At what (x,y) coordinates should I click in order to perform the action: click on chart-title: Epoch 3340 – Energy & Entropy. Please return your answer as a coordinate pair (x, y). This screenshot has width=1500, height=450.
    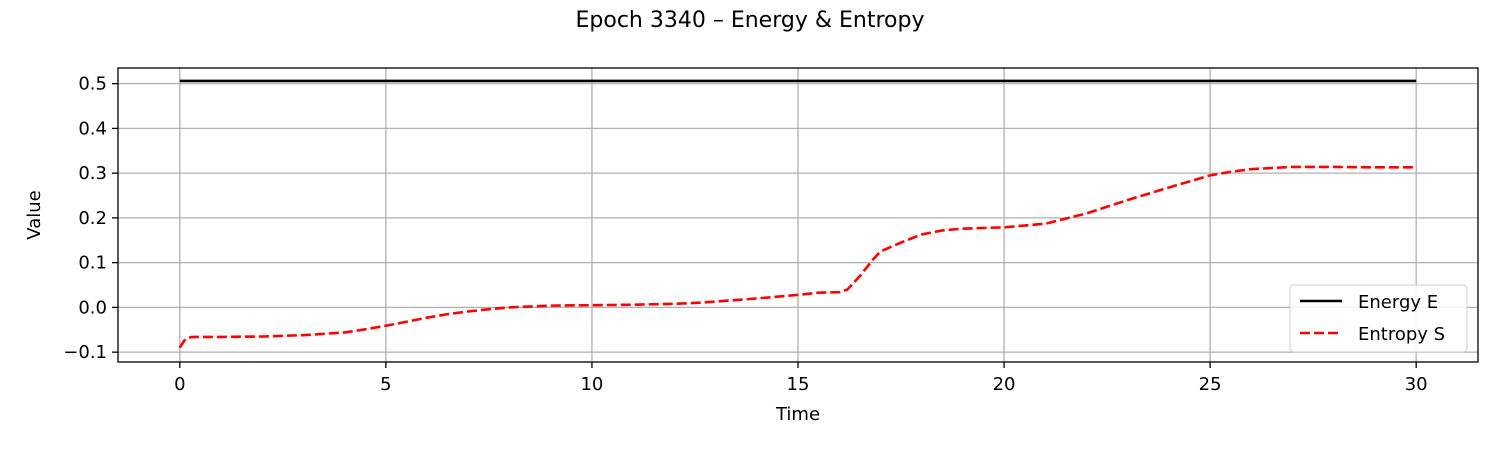
    Looking at the image, I should click on (750, 20).